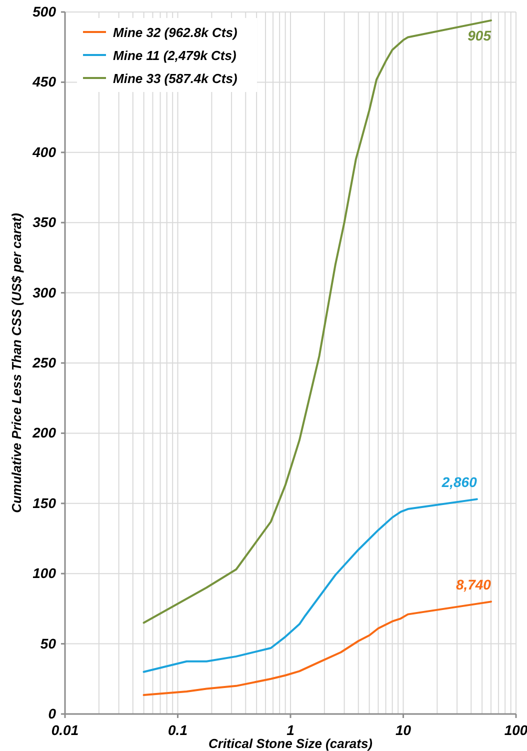 The width and height of the screenshot is (527, 751). What do you see at coordinates (44, 152) in the screenshot?
I see `y-tick-label: 400` at bounding box center [44, 152].